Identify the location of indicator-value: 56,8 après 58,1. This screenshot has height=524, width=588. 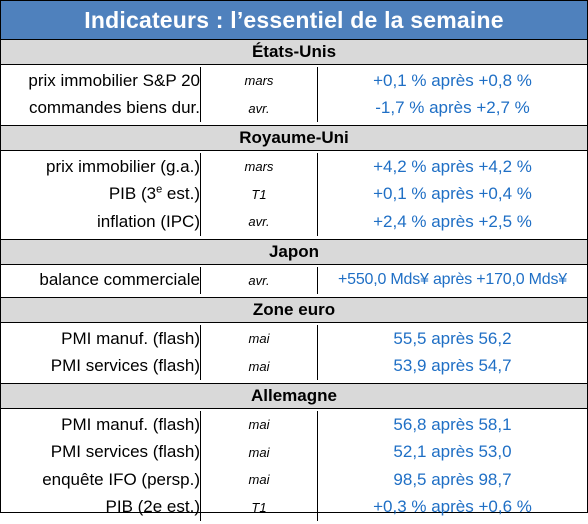
(452, 424).